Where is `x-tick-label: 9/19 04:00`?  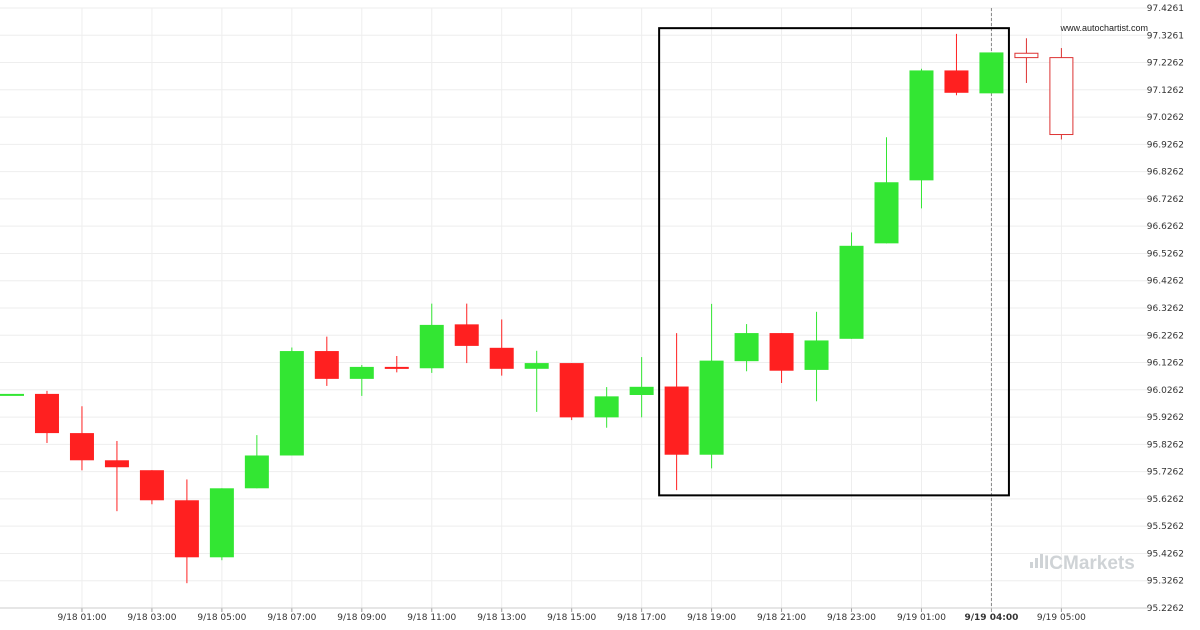
x-tick-label: 9/19 04:00 is located at coordinates (992, 618).